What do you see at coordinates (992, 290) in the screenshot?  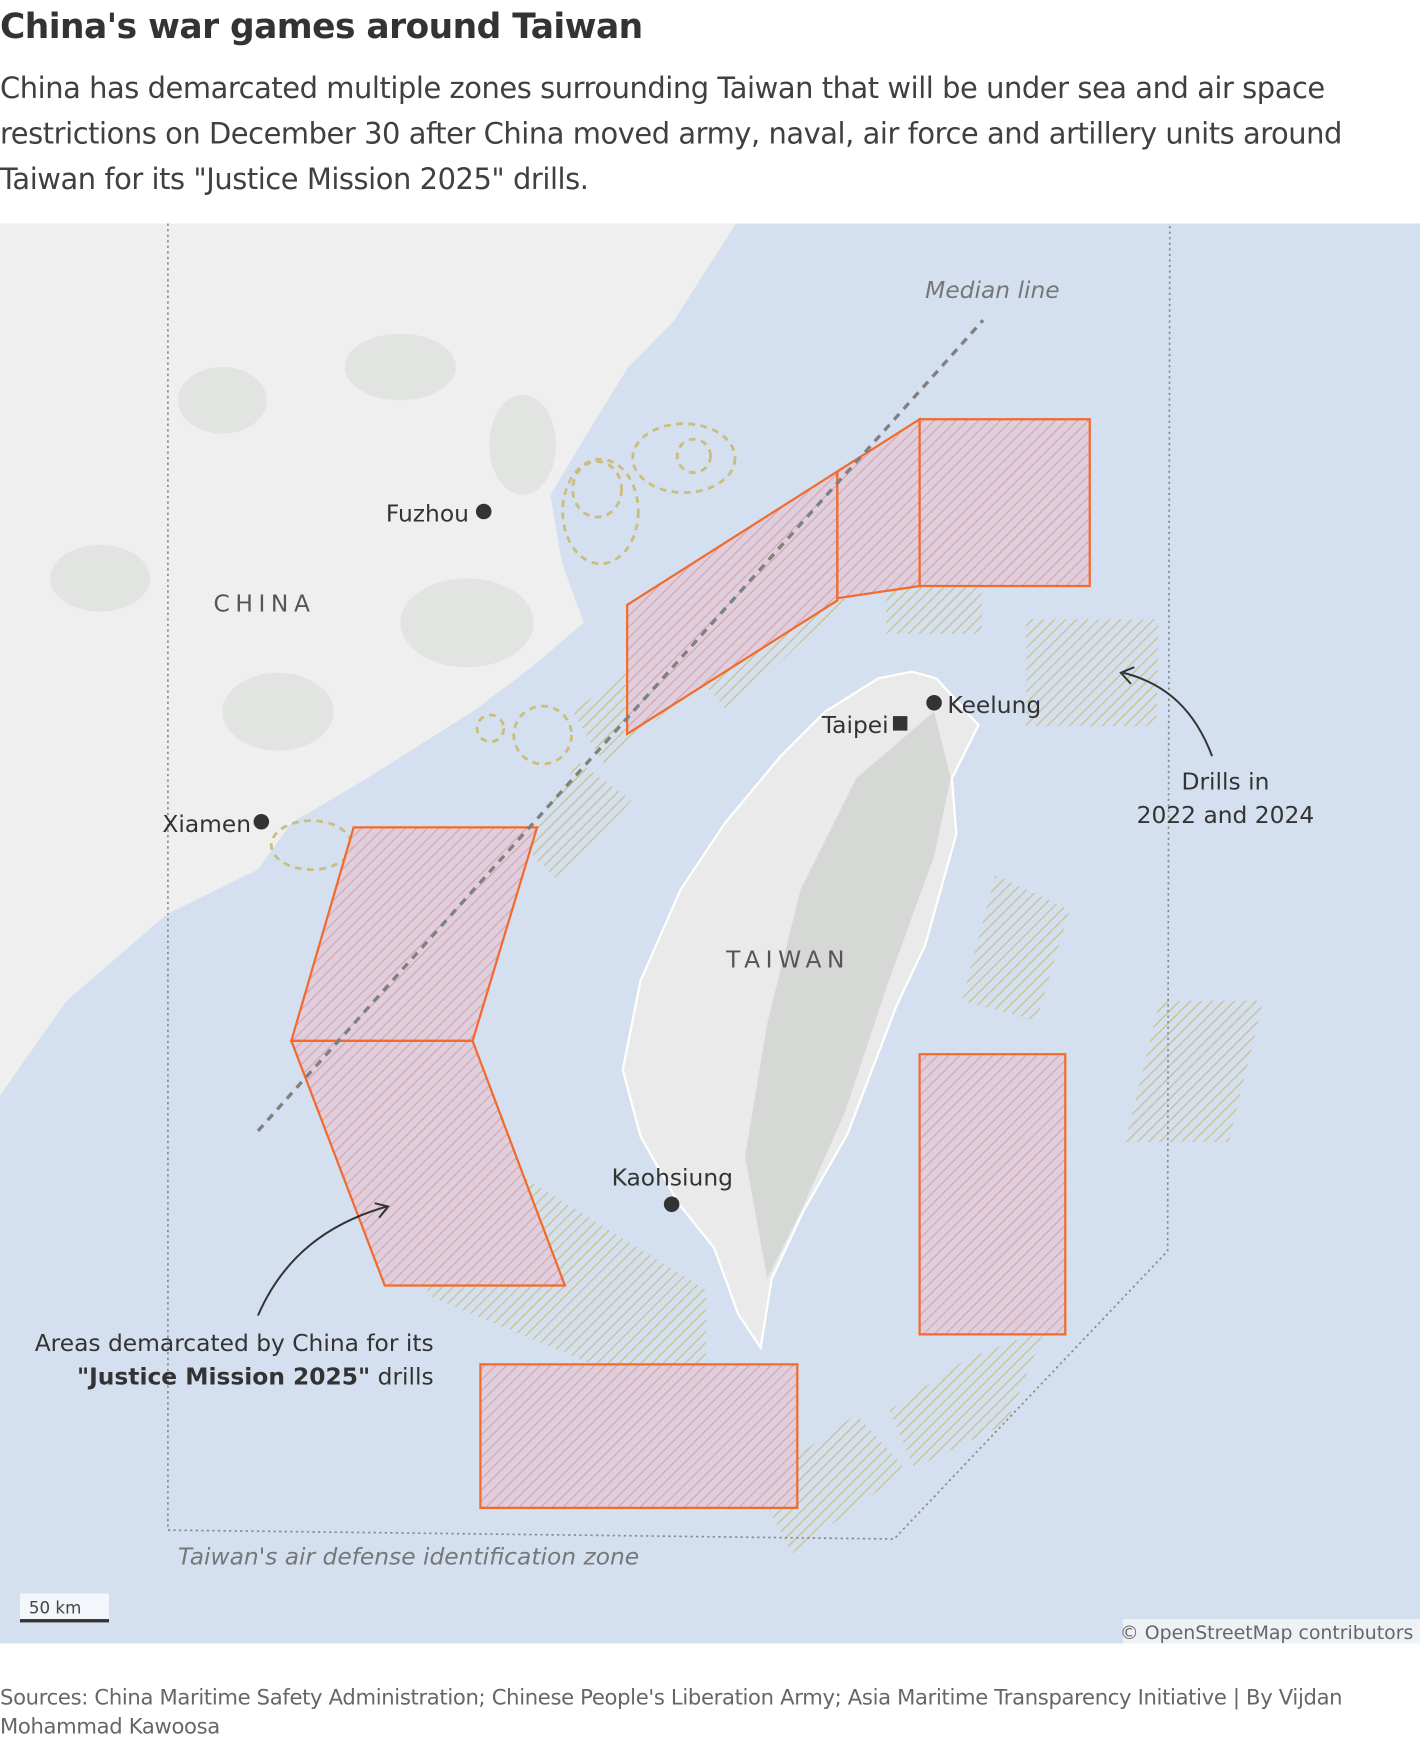 I see `median-line-label: Median line` at bounding box center [992, 290].